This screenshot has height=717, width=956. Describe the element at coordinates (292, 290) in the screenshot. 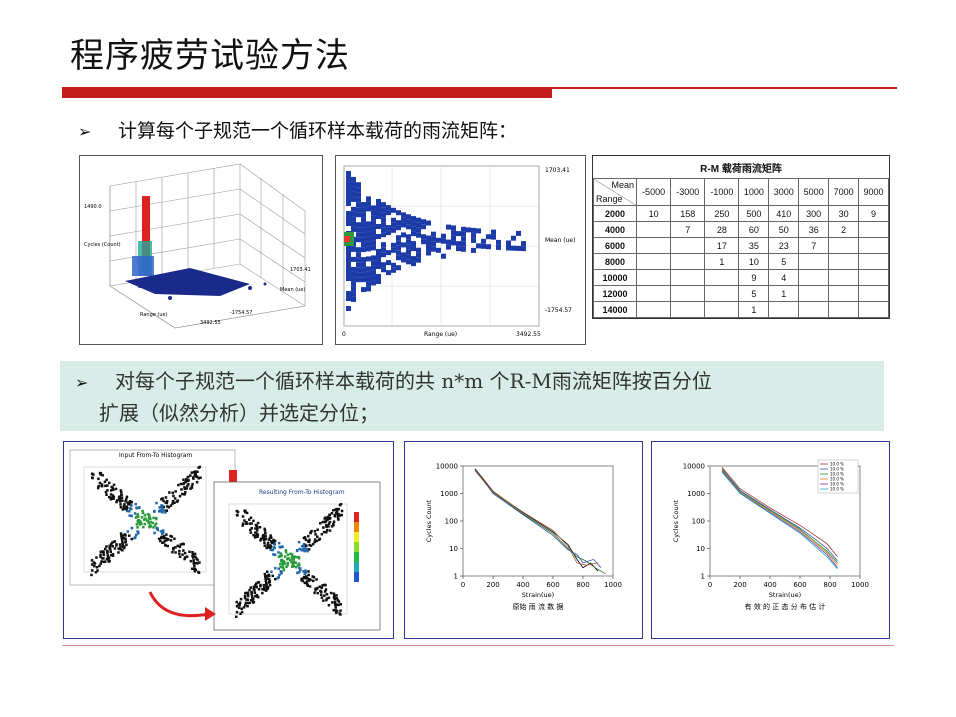

I see `3d-axis-label: Mean (ue)` at that location.